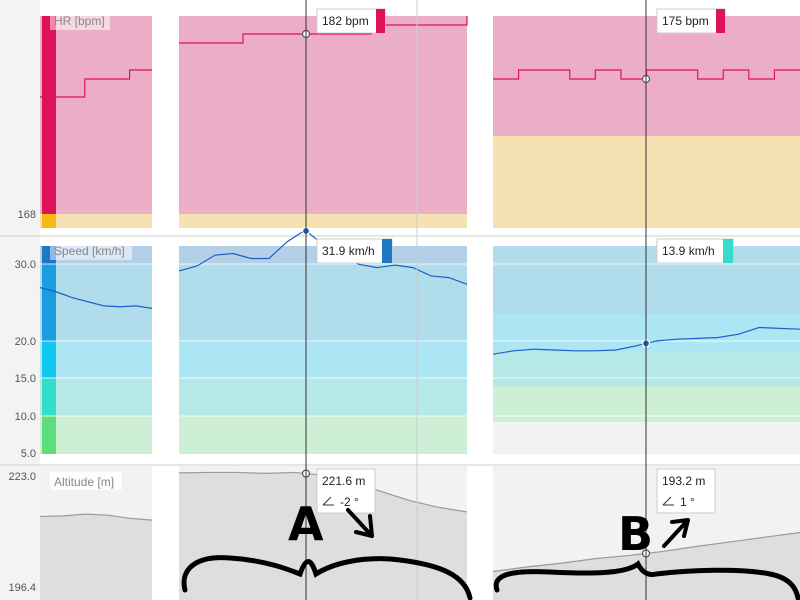 The image size is (800, 600). I want to click on speed-tick-label: 10.0, so click(25, 417).